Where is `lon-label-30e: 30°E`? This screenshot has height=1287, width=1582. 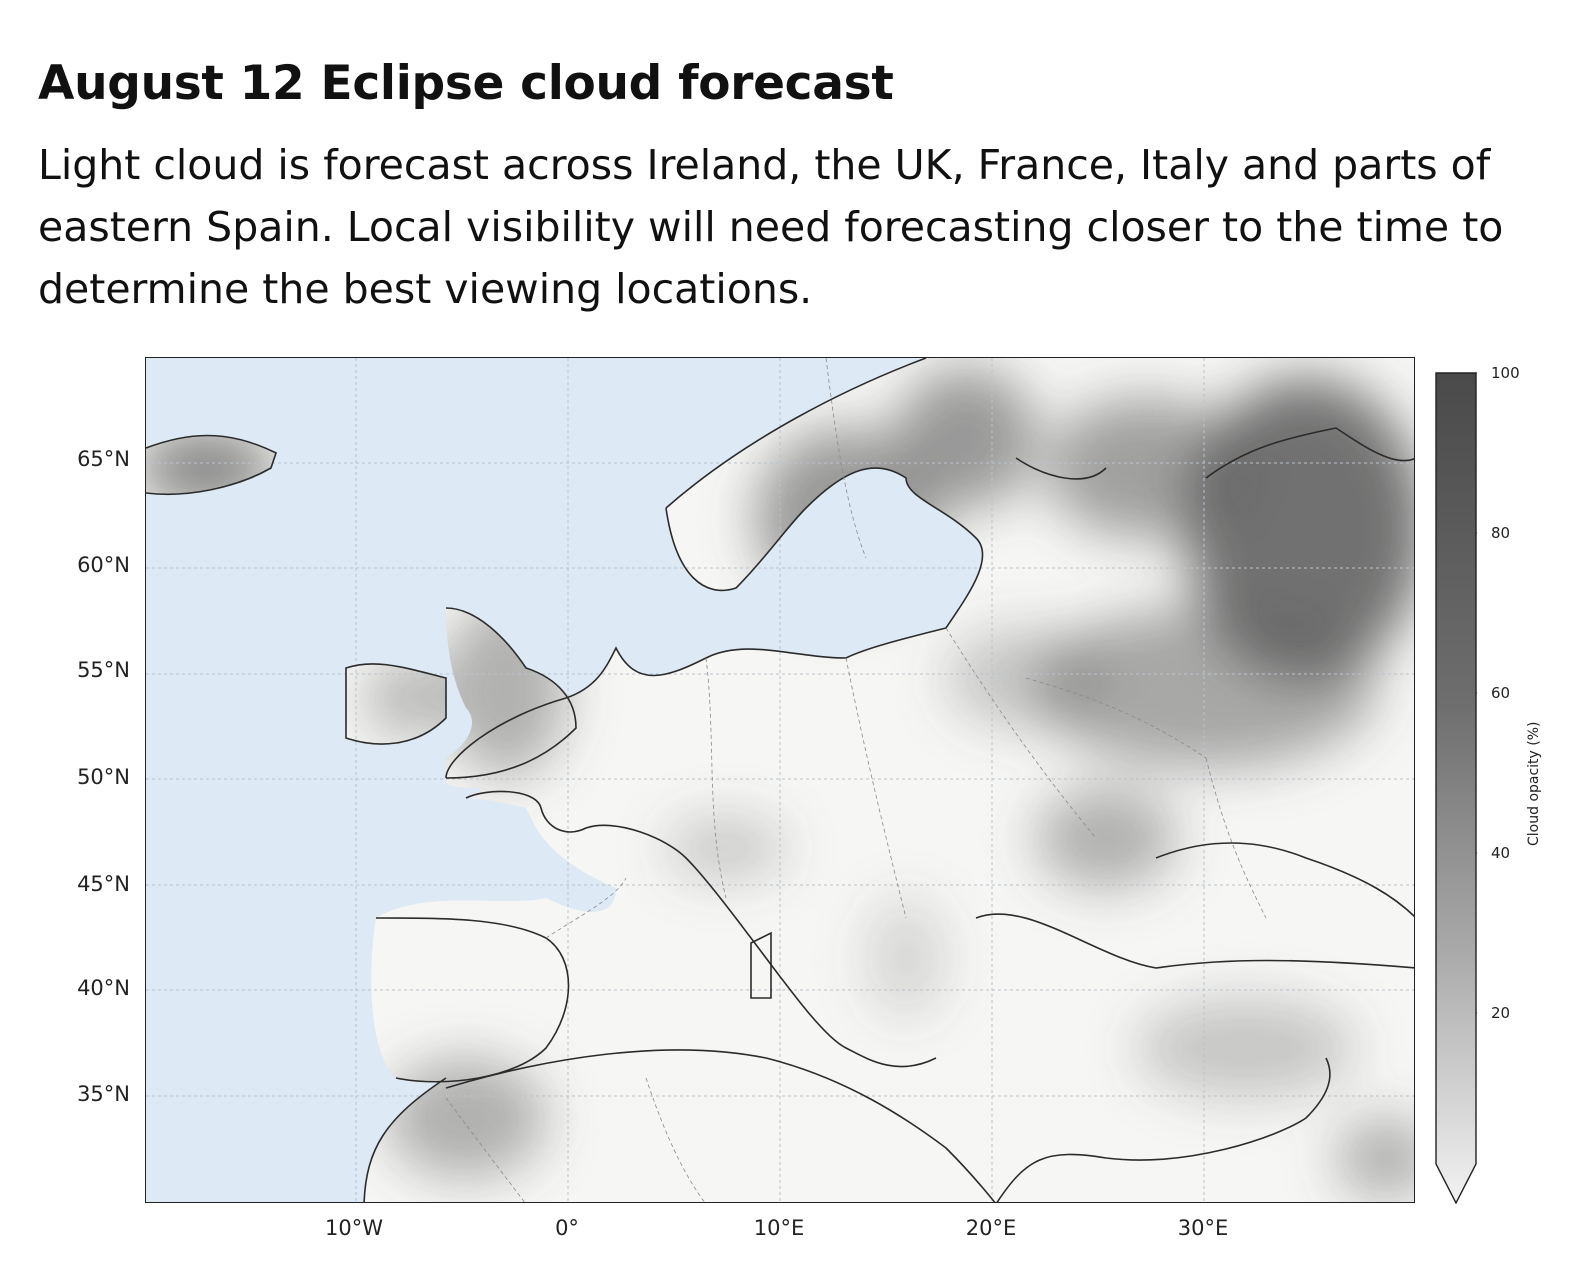
lon-label-30e: 30°E is located at coordinates (1203, 1228).